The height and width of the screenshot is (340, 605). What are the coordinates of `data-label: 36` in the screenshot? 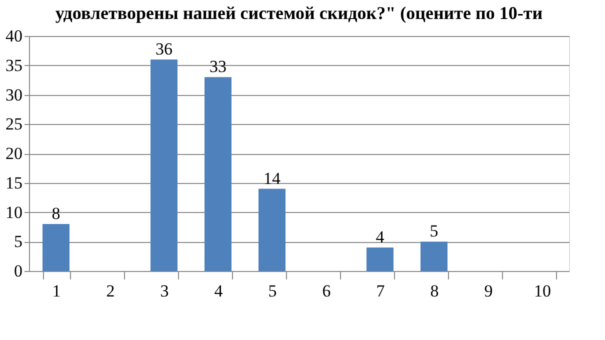 It's located at (164, 49).